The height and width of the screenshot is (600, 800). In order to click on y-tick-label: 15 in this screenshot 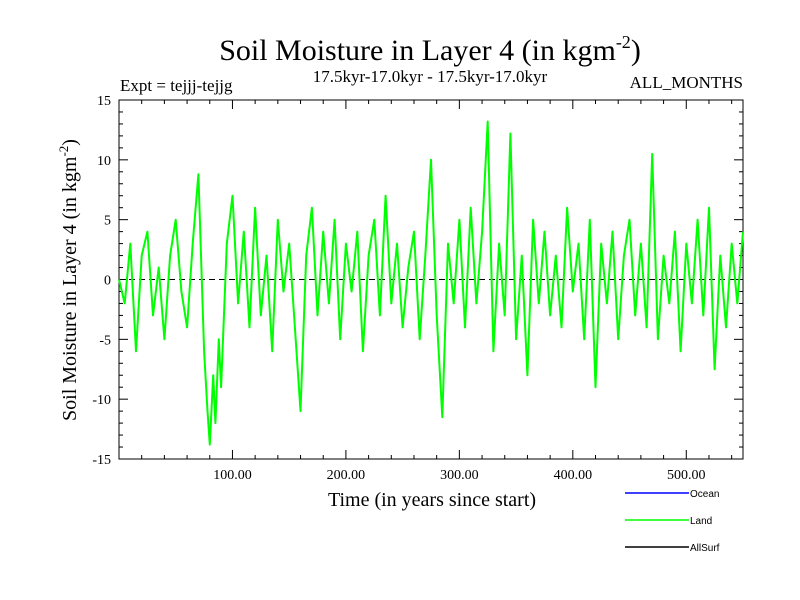, I will do `click(104, 101)`.